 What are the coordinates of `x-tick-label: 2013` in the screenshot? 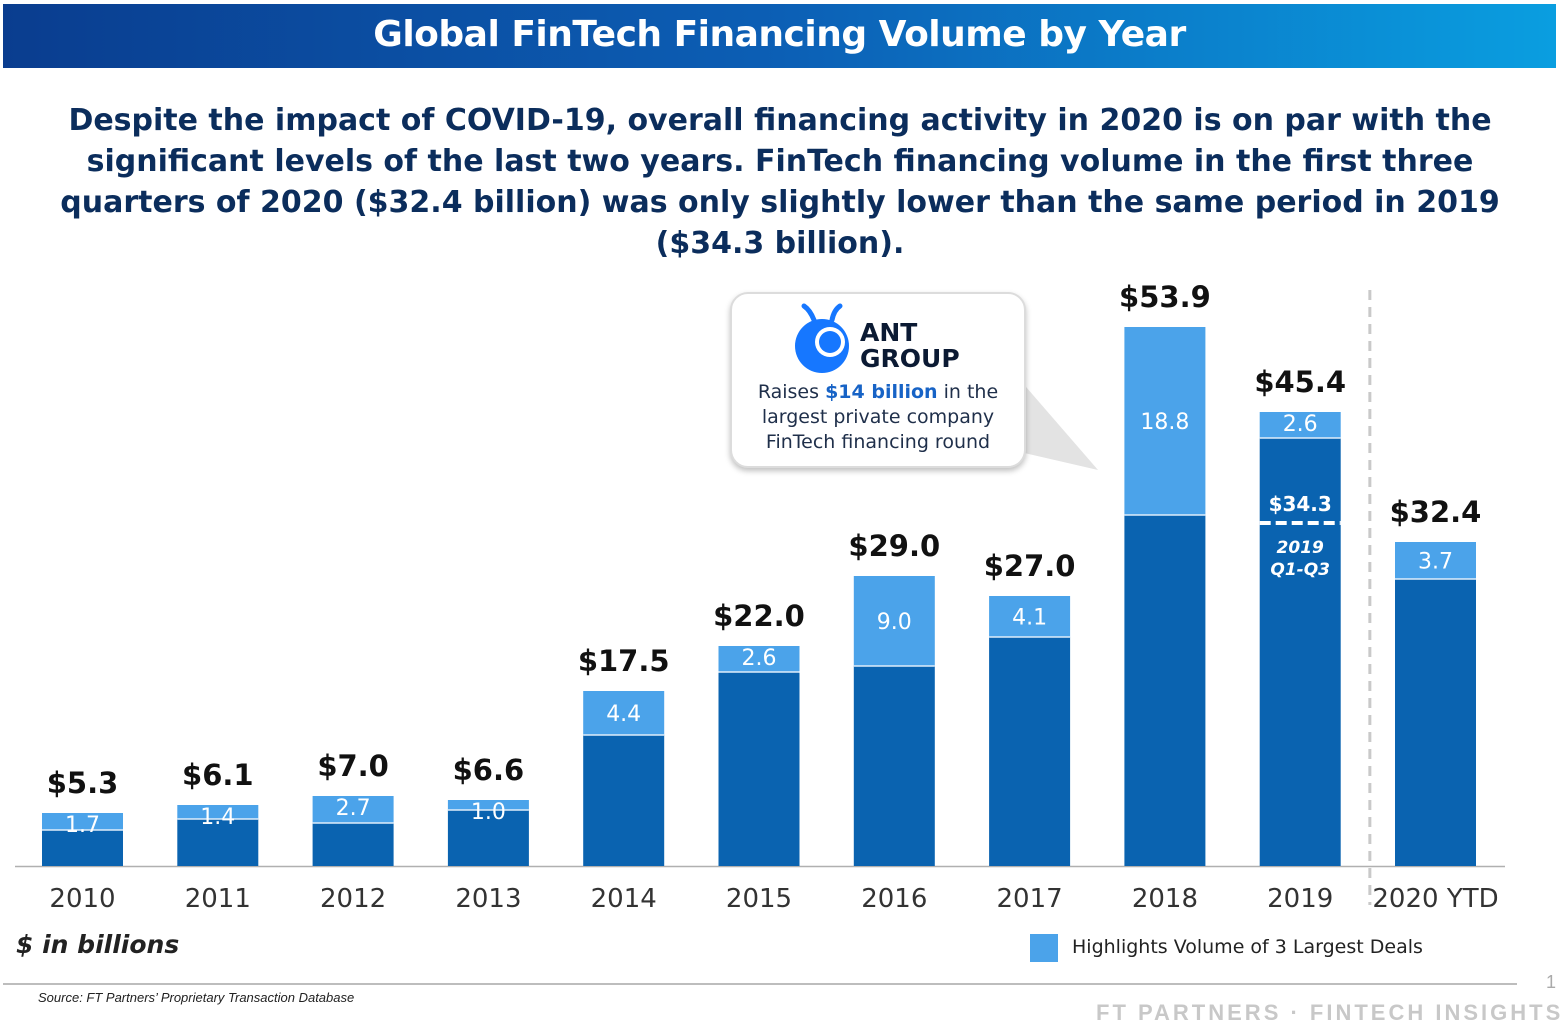 It's located at (488, 899).